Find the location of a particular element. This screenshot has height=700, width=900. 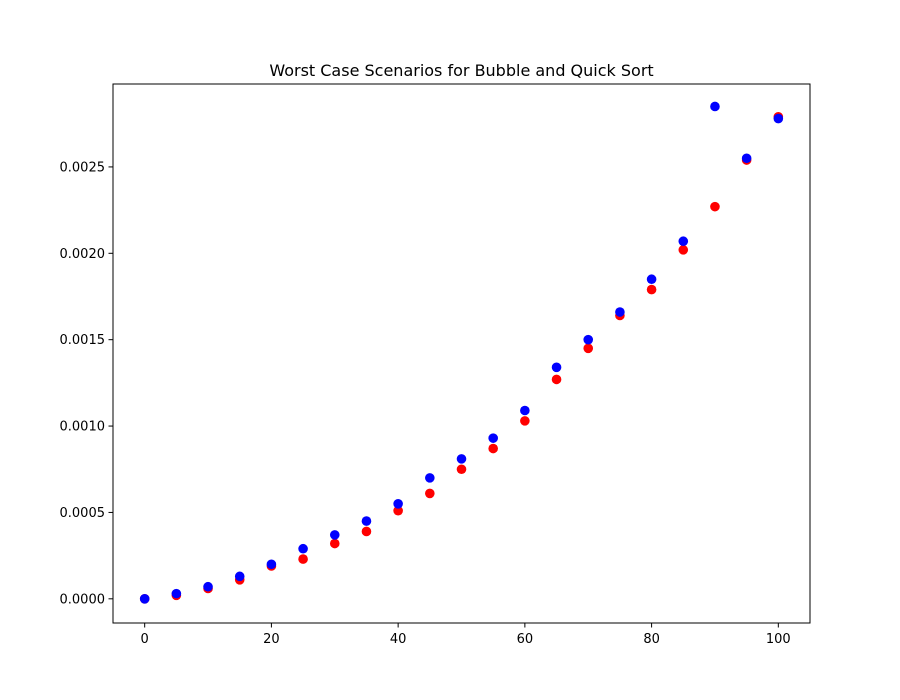

x-tick-label: 20 is located at coordinates (271, 639).